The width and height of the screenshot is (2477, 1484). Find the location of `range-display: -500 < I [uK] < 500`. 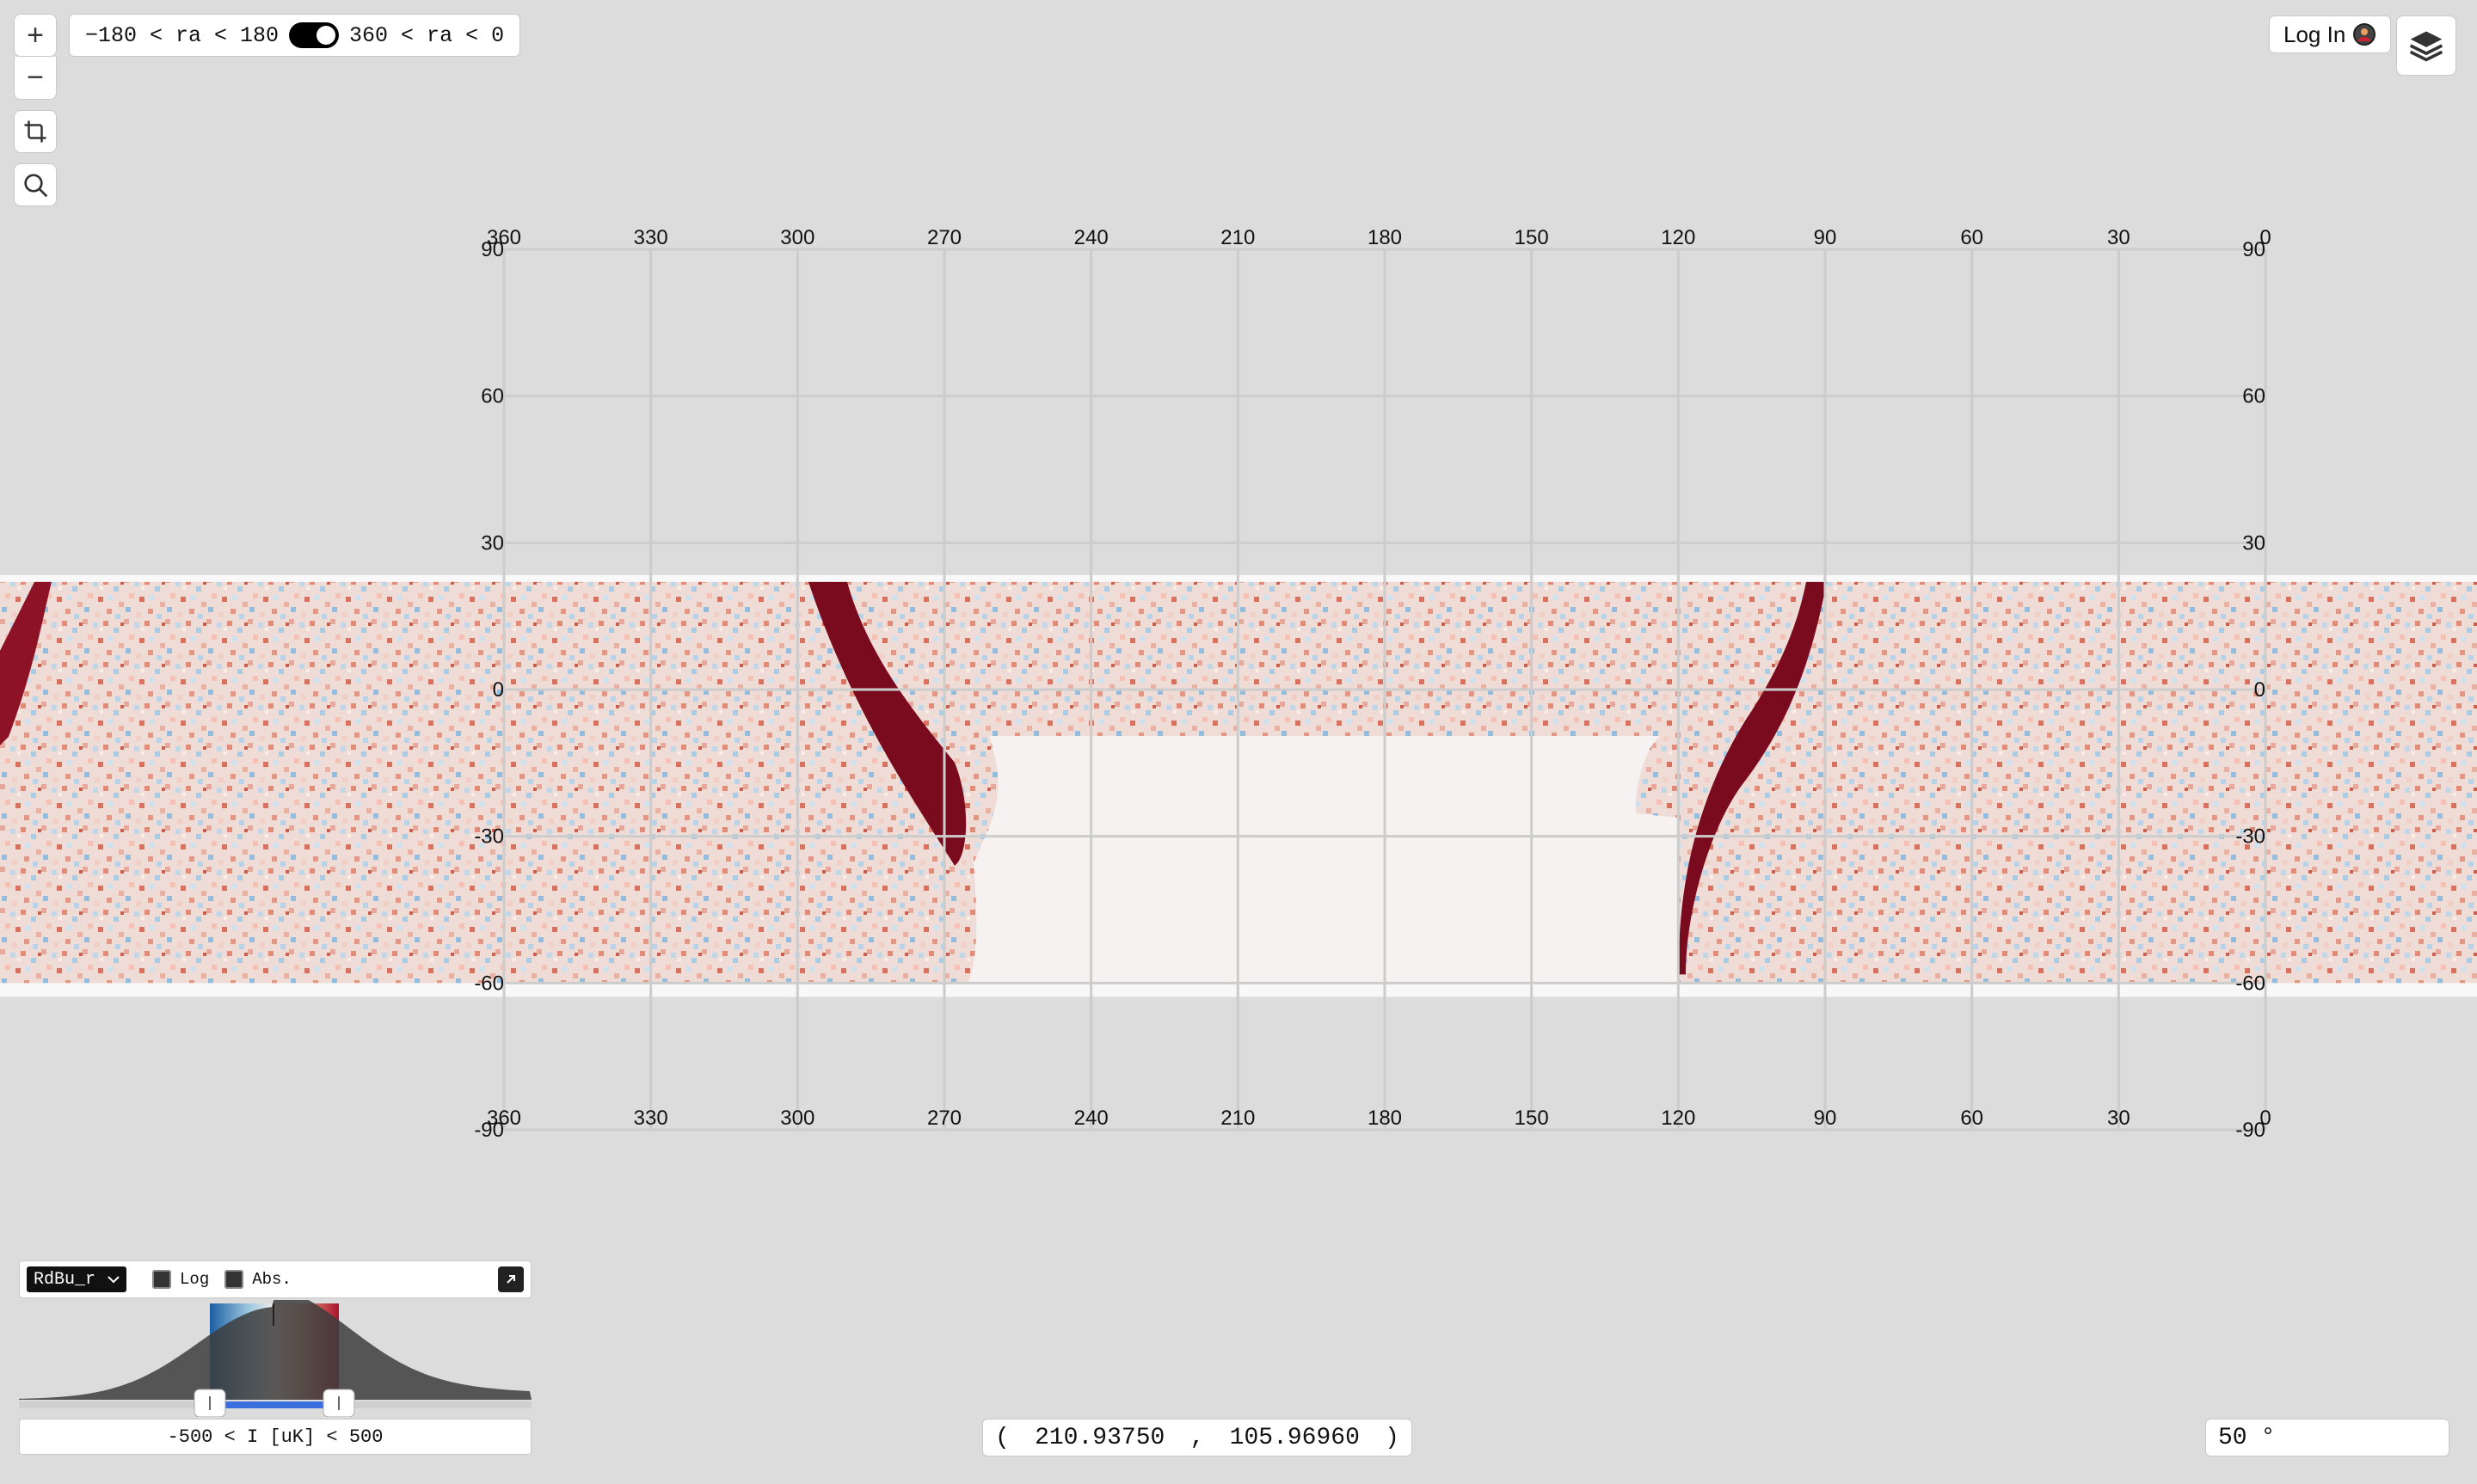

range-display: -500 < I [uK] < 500 is located at coordinates (275, 1437).